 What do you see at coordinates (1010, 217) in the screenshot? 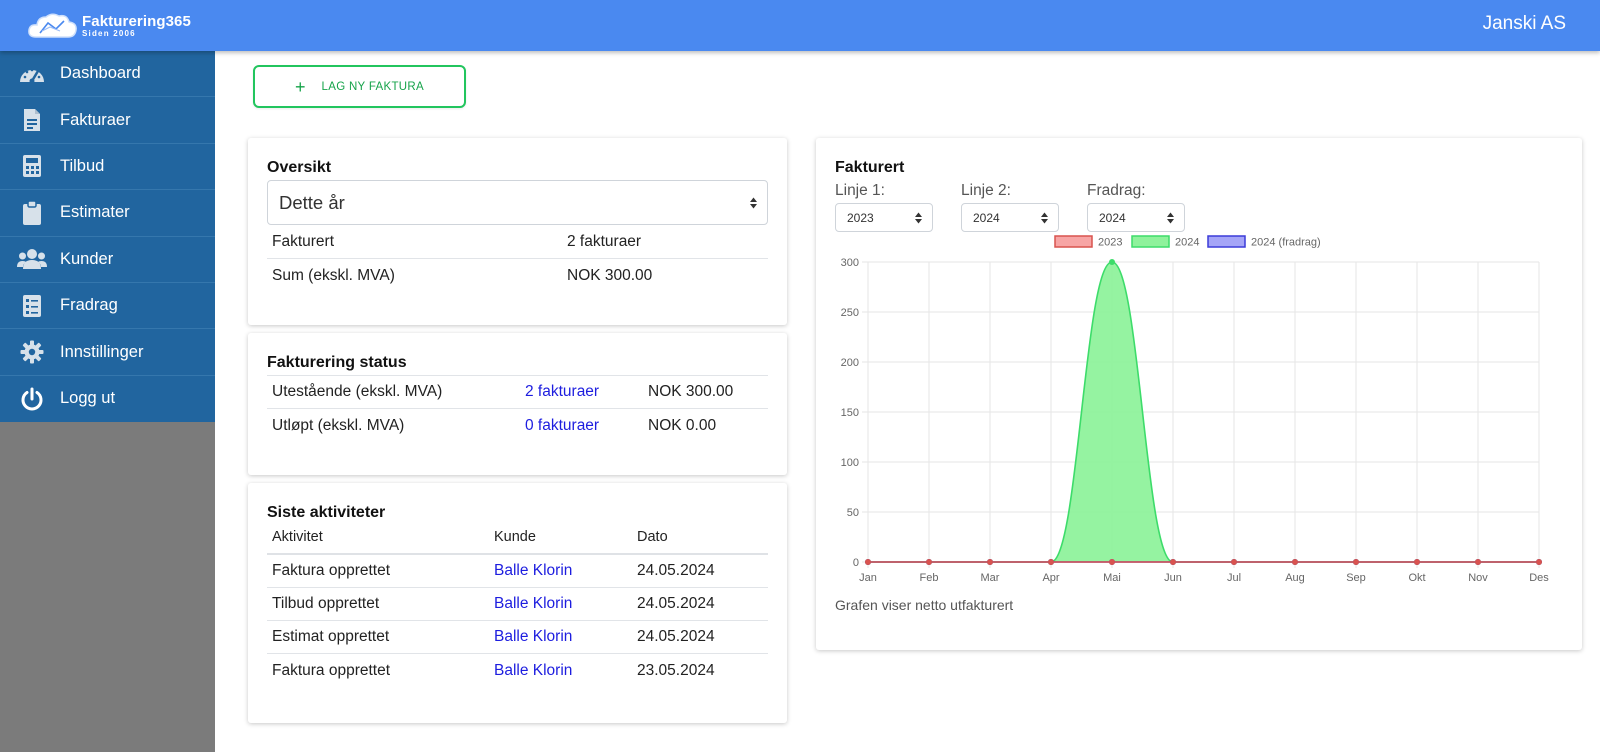
I see `line2-select: 2024` at bounding box center [1010, 217].